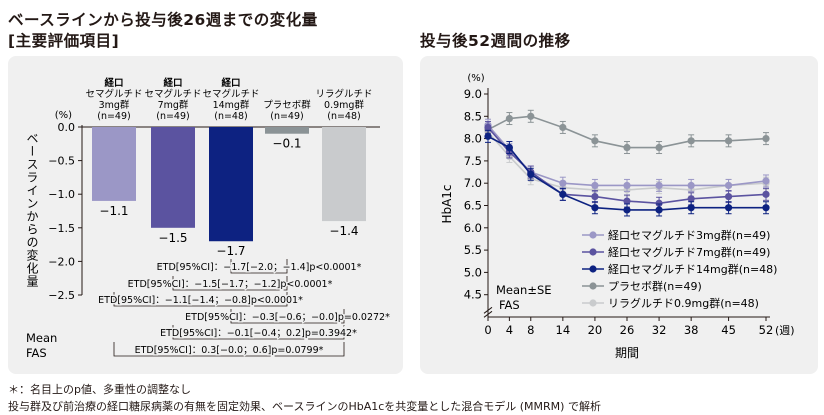 The width and height of the screenshot is (824, 415). What do you see at coordinates (473, 272) in the screenshot?
I see `line-y-tick-label: 5.0` at bounding box center [473, 272].